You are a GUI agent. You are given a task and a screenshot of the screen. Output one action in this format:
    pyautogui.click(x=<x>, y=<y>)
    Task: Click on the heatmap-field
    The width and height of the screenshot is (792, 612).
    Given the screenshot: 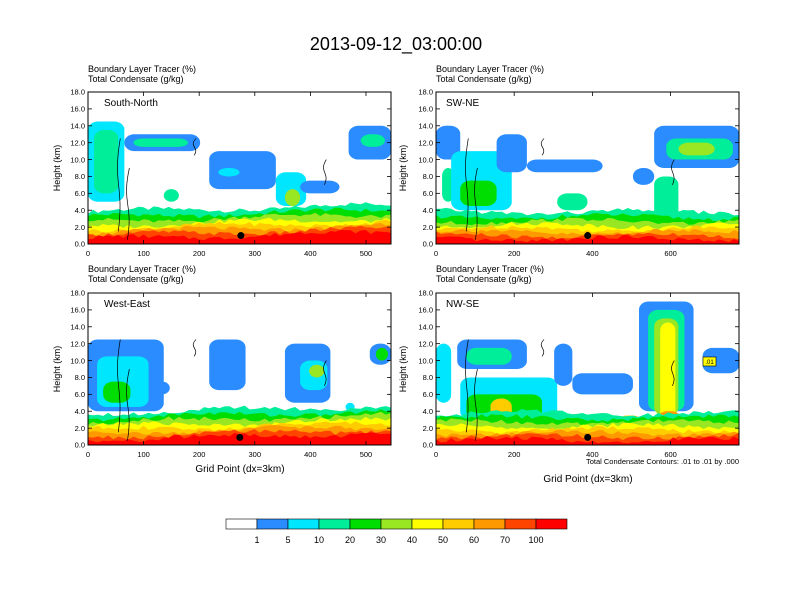 What is the action you would take?
    pyautogui.click(x=587, y=373)
    